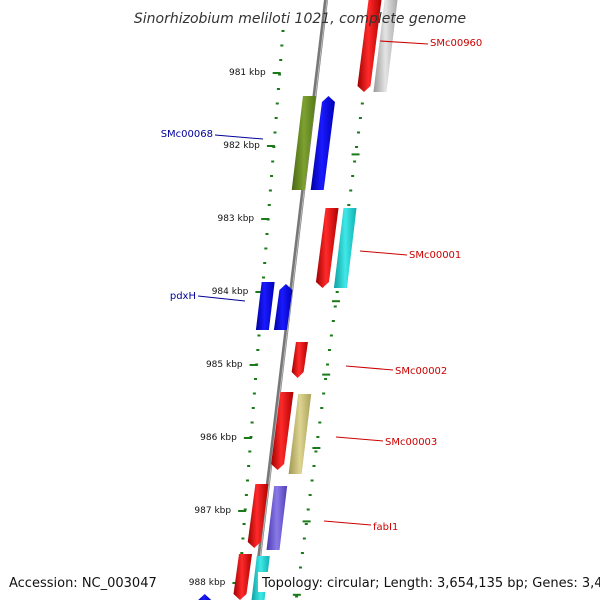 Image resolution: width=600 pixels, height=600 pixels. Describe the element at coordinates (247, 73) in the screenshot. I see `tick-label: 981 kbp` at that location.